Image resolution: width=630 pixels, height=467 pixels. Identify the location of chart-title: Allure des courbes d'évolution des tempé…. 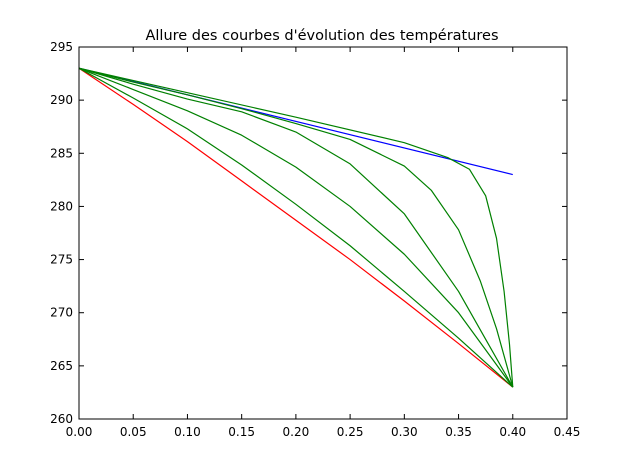
(321, 36).